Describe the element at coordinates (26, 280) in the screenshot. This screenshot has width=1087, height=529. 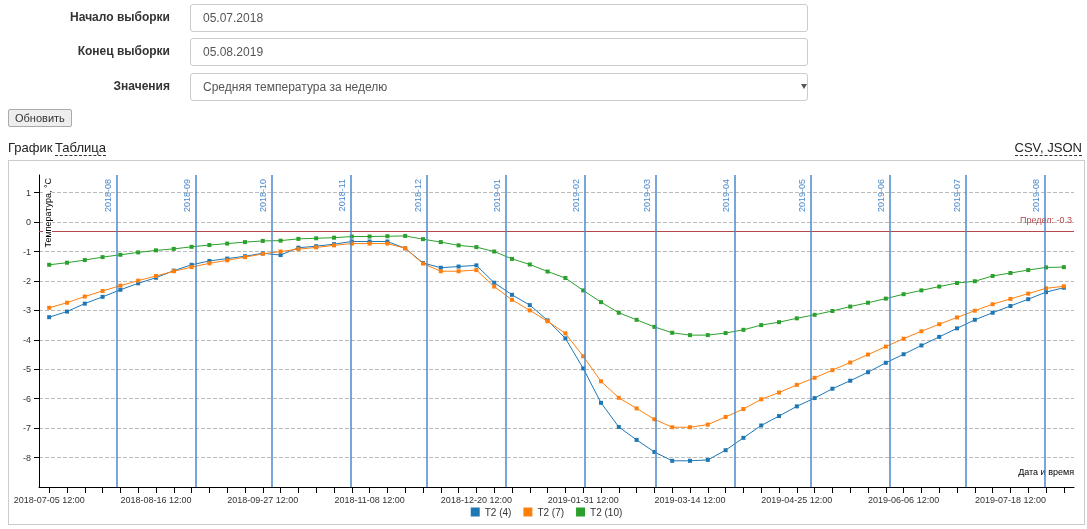
I see `y-tick-label: -2` at that location.